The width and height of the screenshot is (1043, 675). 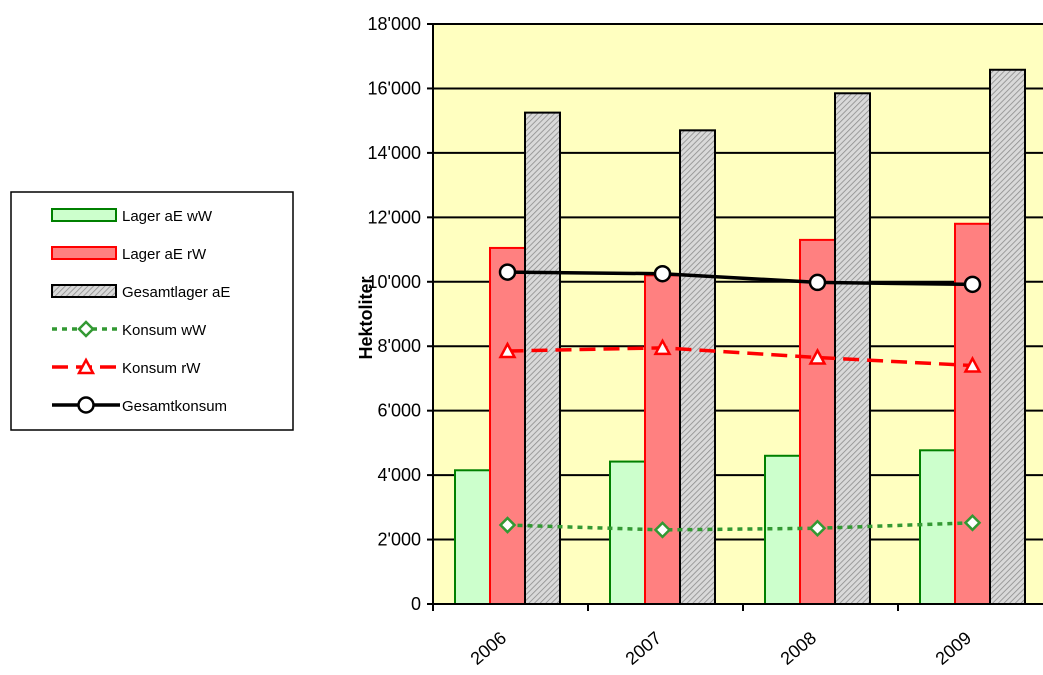 I want to click on y-tick-label: 6'000, so click(x=399, y=411).